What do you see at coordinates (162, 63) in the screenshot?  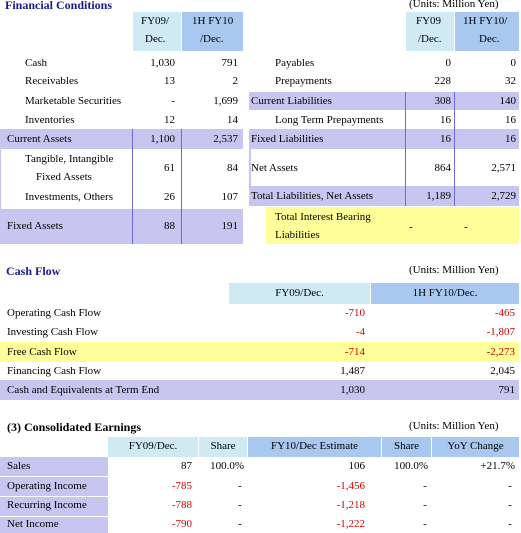 I see `fc-value: 1,030` at bounding box center [162, 63].